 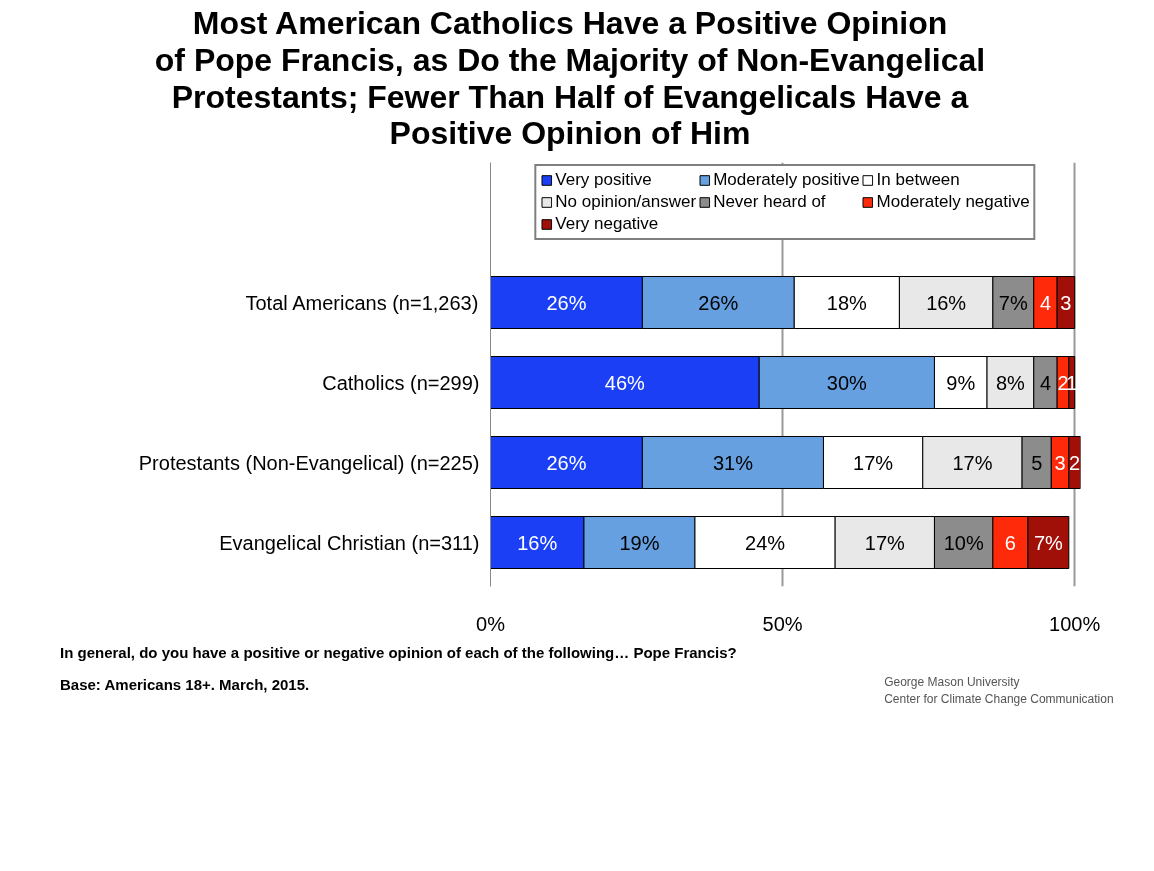 I want to click on data-label: 46%, so click(x=625, y=382).